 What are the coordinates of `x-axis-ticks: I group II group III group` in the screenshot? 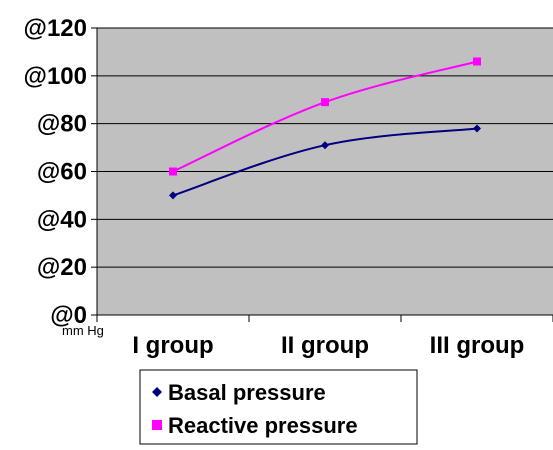 It's located at (324, 337).